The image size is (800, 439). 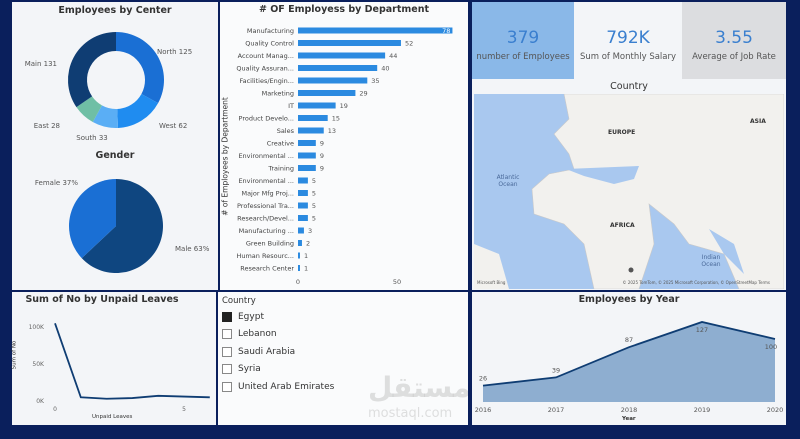 I want to click on slicer-item-label: Syria, so click(x=249, y=369).